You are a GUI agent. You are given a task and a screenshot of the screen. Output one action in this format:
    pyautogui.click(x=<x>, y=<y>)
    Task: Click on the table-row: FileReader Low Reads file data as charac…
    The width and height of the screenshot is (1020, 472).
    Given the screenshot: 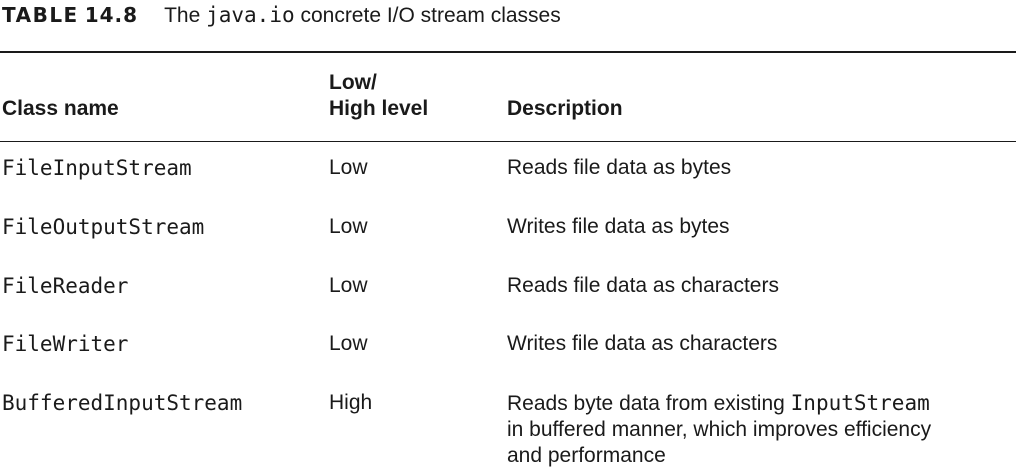 What is the action you would take?
    pyautogui.click(x=508, y=286)
    